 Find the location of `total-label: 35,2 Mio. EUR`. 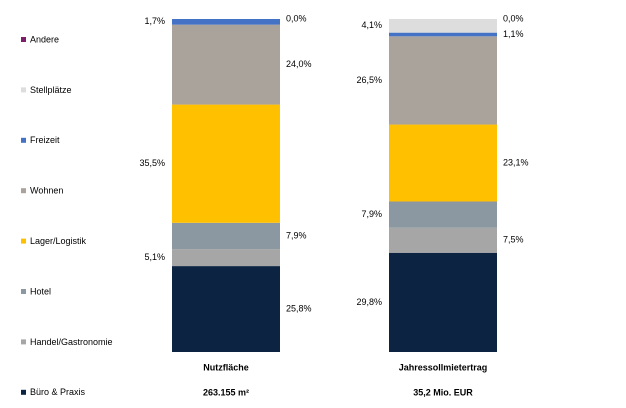

total-label: 35,2 Mio. EUR is located at coordinates (443, 392).